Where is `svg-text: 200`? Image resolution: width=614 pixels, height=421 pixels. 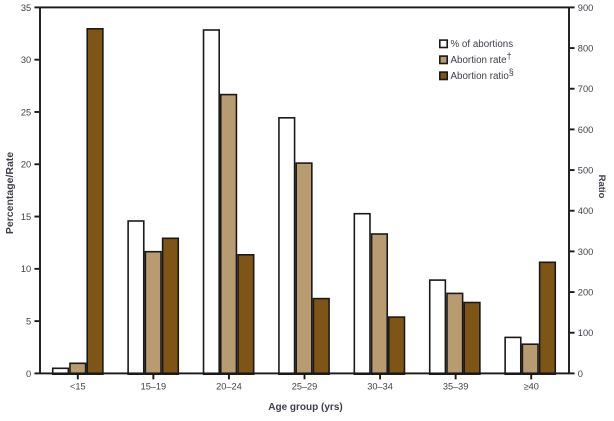 svg-text: 200 is located at coordinates (586, 292).